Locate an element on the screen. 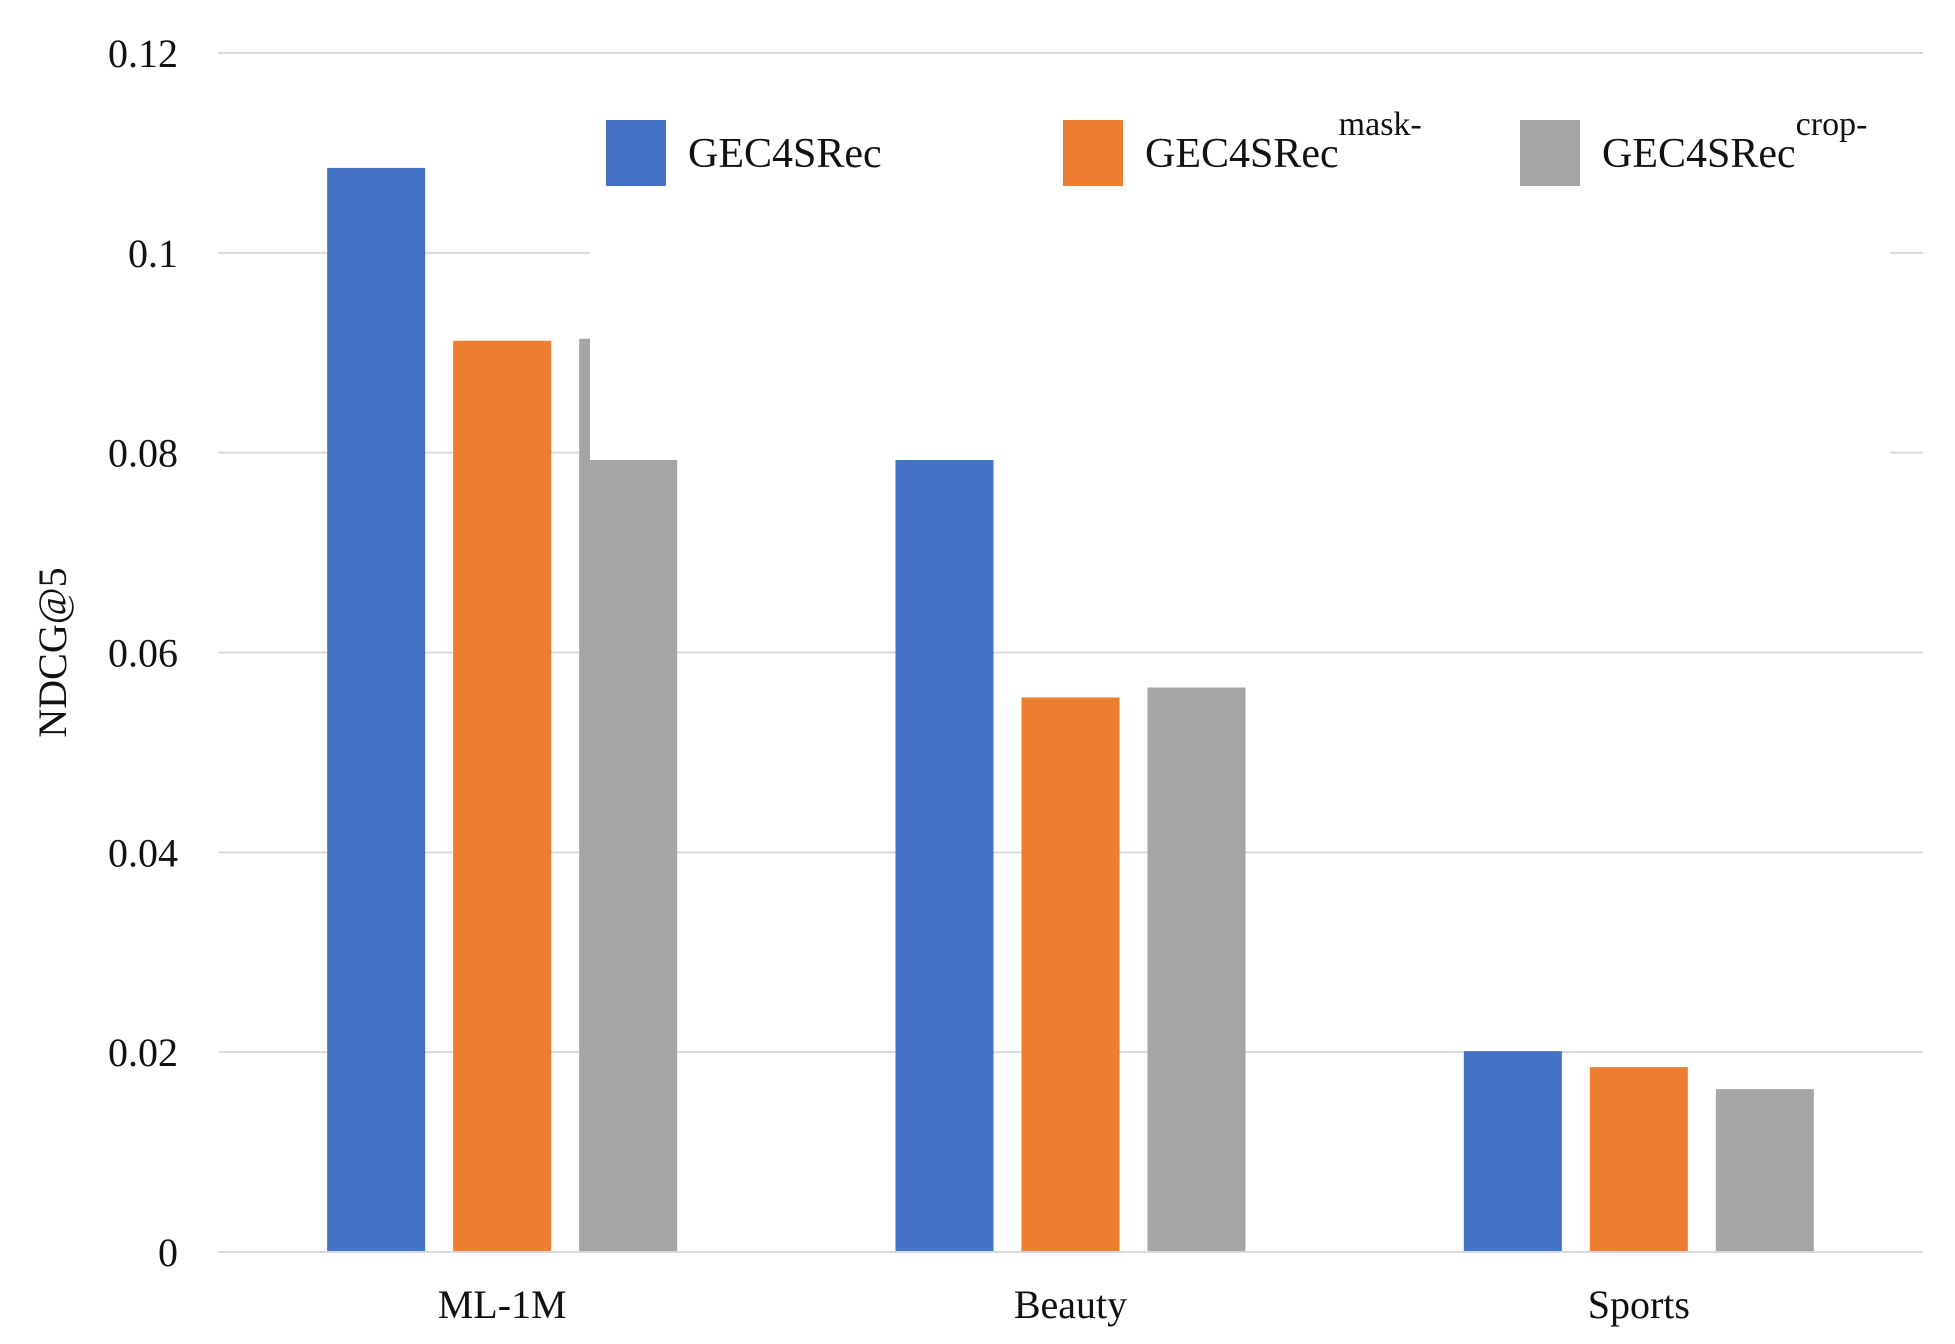 This screenshot has width=1955, height=1344. x-tick-label: Beauty is located at coordinates (1070, 1304).